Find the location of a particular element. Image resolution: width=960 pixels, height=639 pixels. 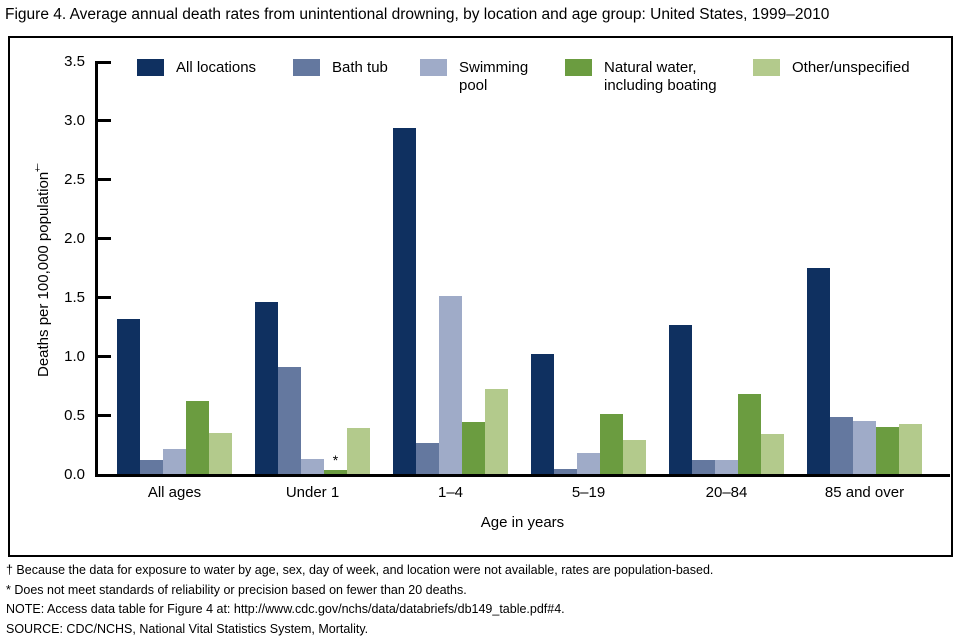

y-tick-label: 3.5 is located at coordinates (74, 61).